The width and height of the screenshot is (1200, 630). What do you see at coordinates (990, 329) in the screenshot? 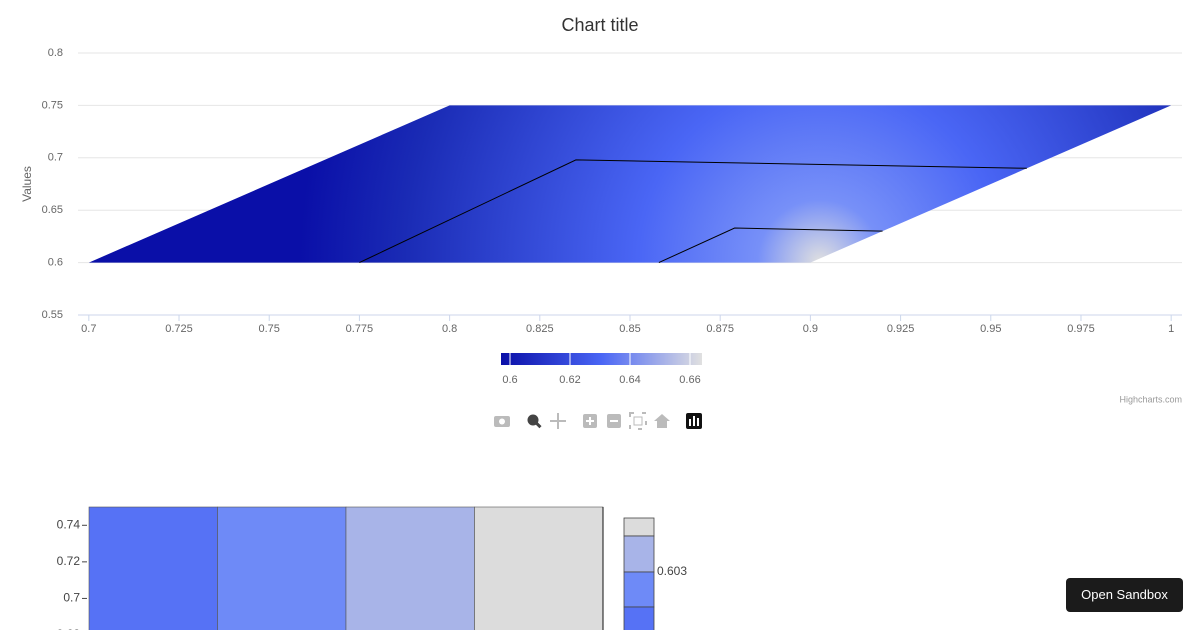
I see `x-tick-label: 0.95` at bounding box center [990, 329].